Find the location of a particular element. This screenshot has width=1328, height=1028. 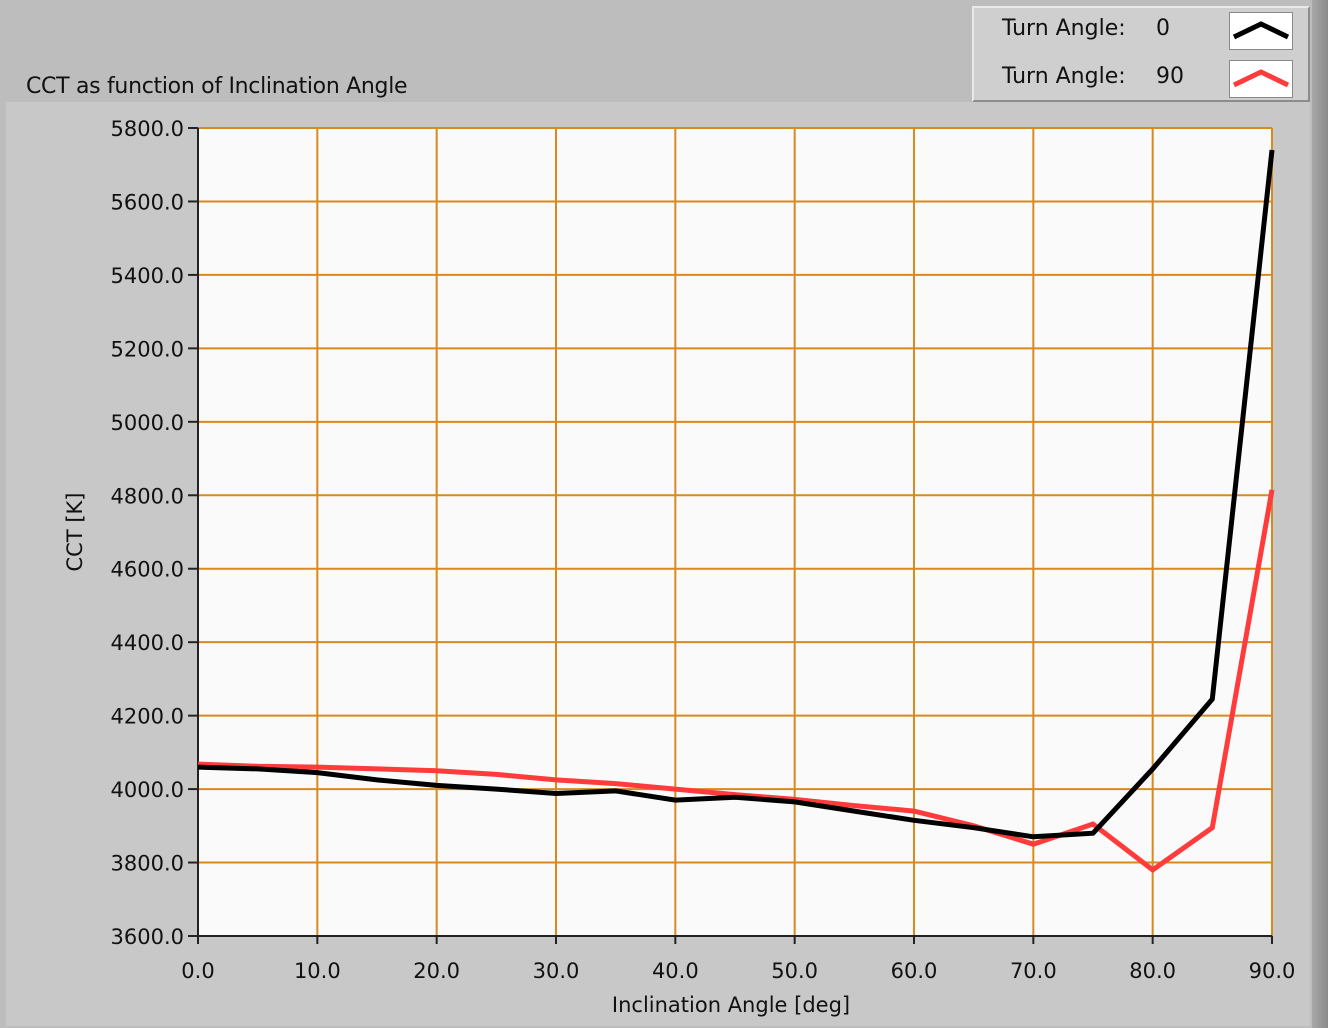

x-tick-label: 20.0 is located at coordinates (436, 971).